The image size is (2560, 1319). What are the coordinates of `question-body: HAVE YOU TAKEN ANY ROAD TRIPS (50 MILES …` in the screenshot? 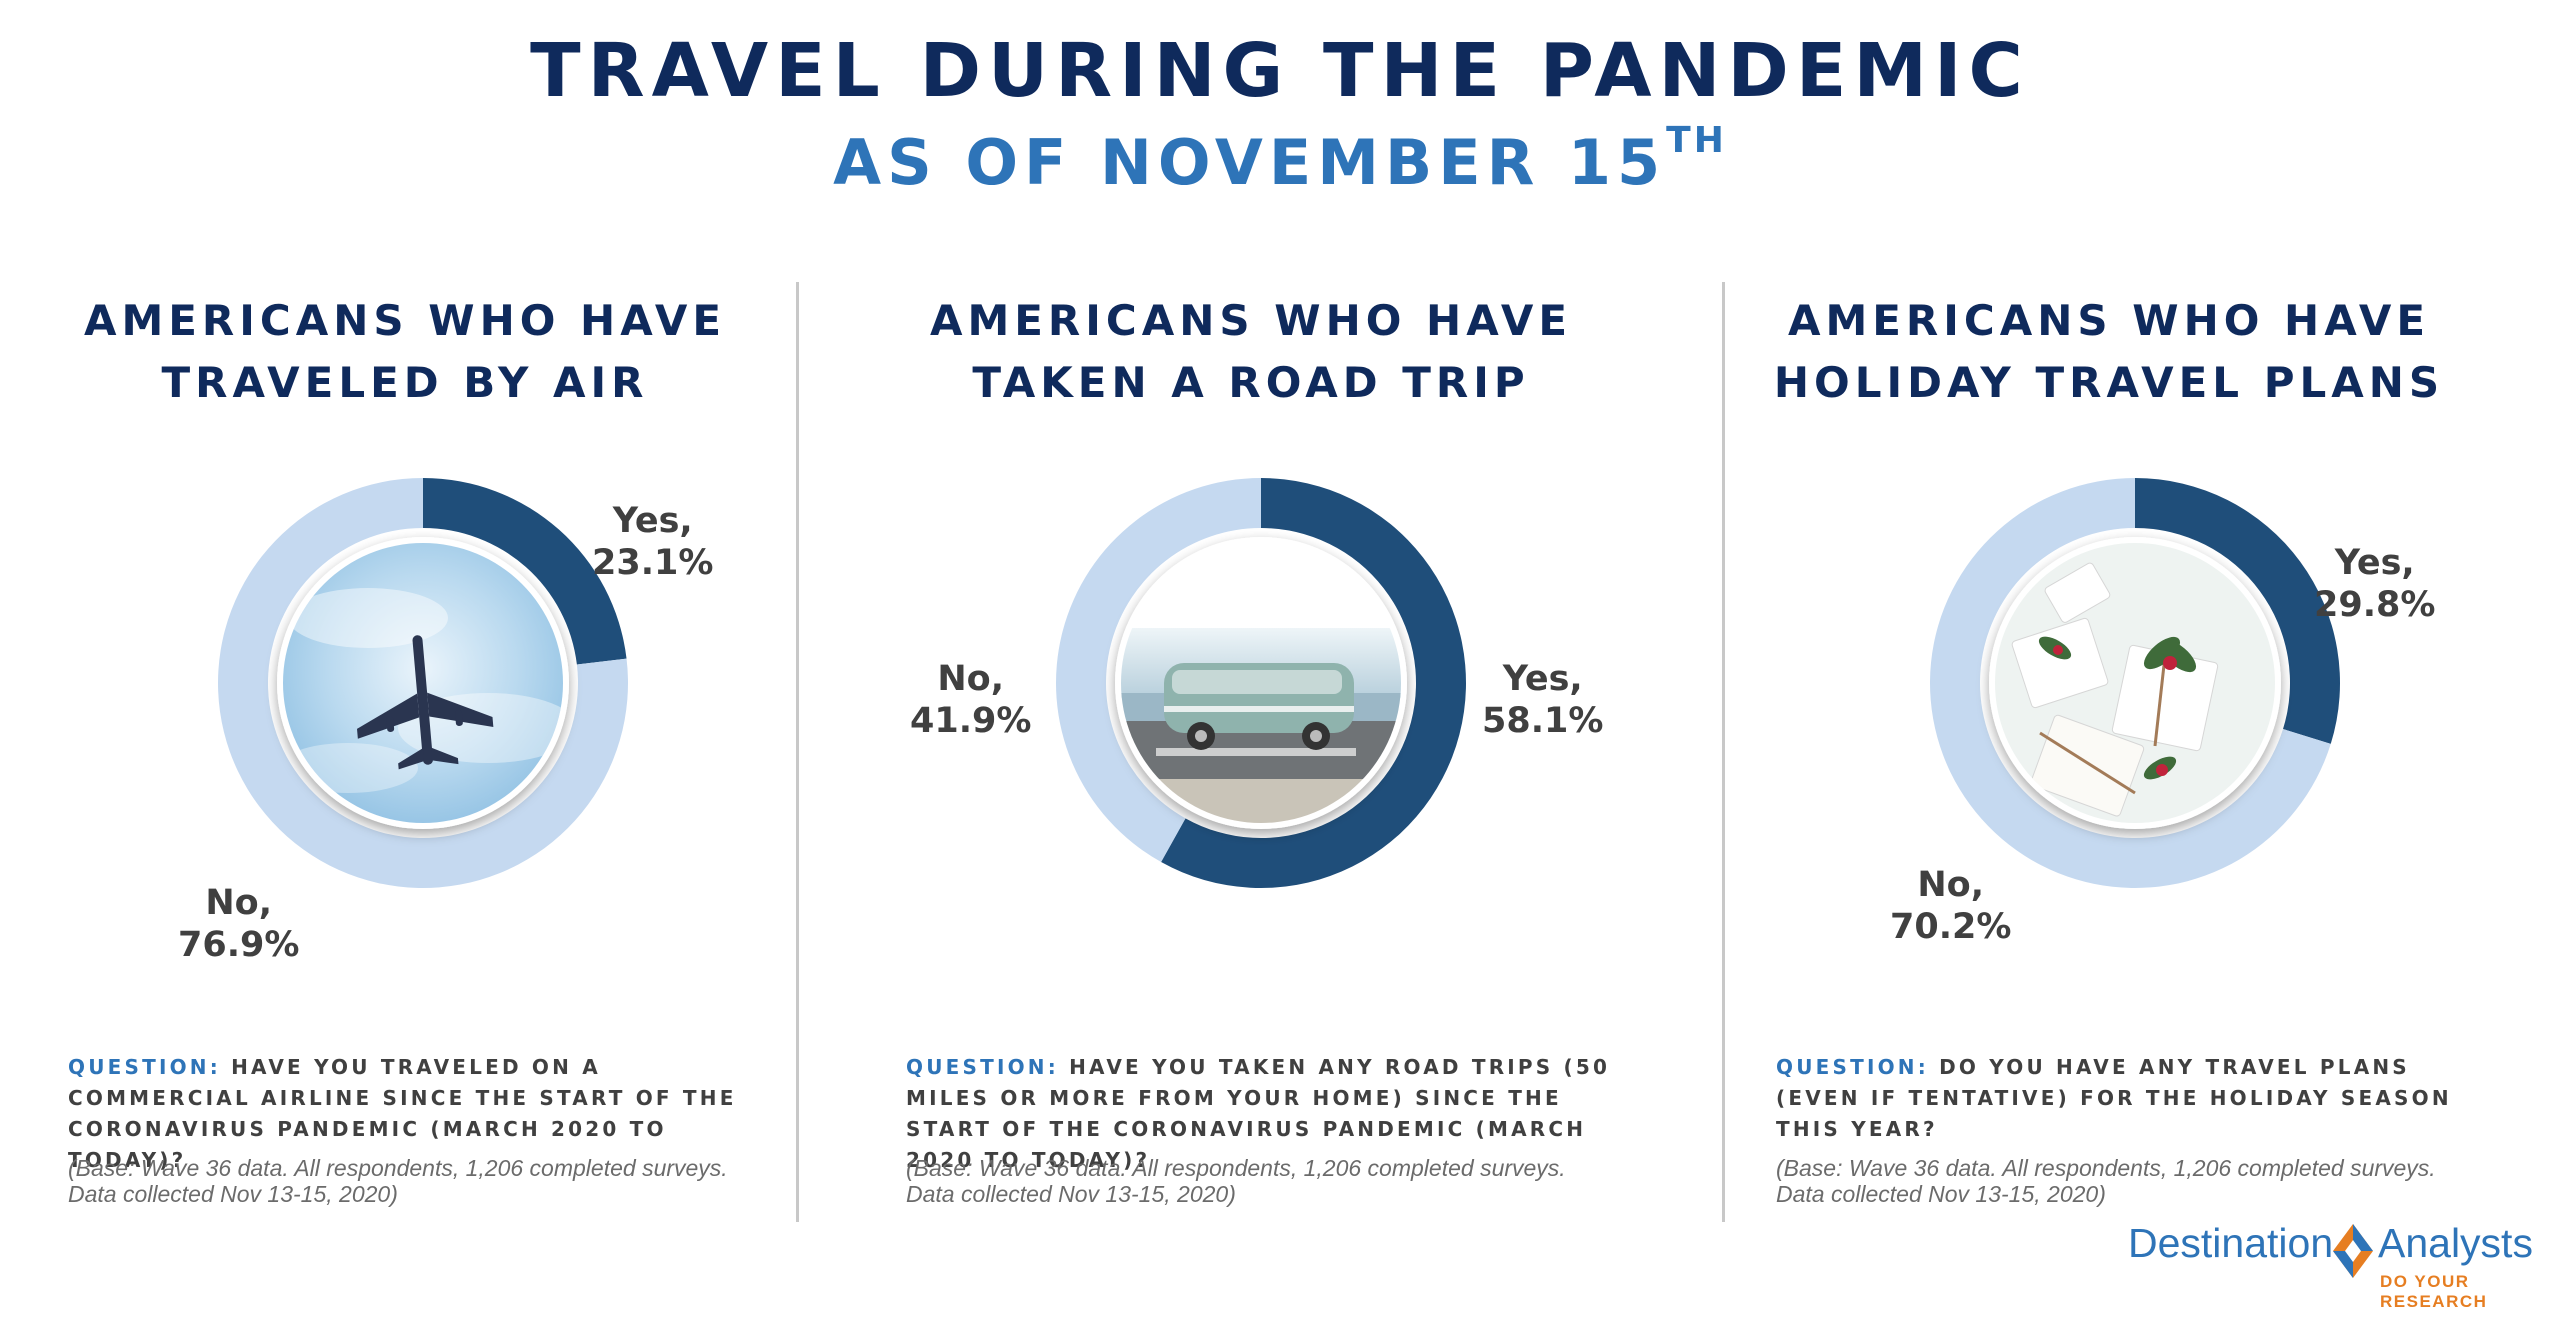 It's located at (1258, 1113).